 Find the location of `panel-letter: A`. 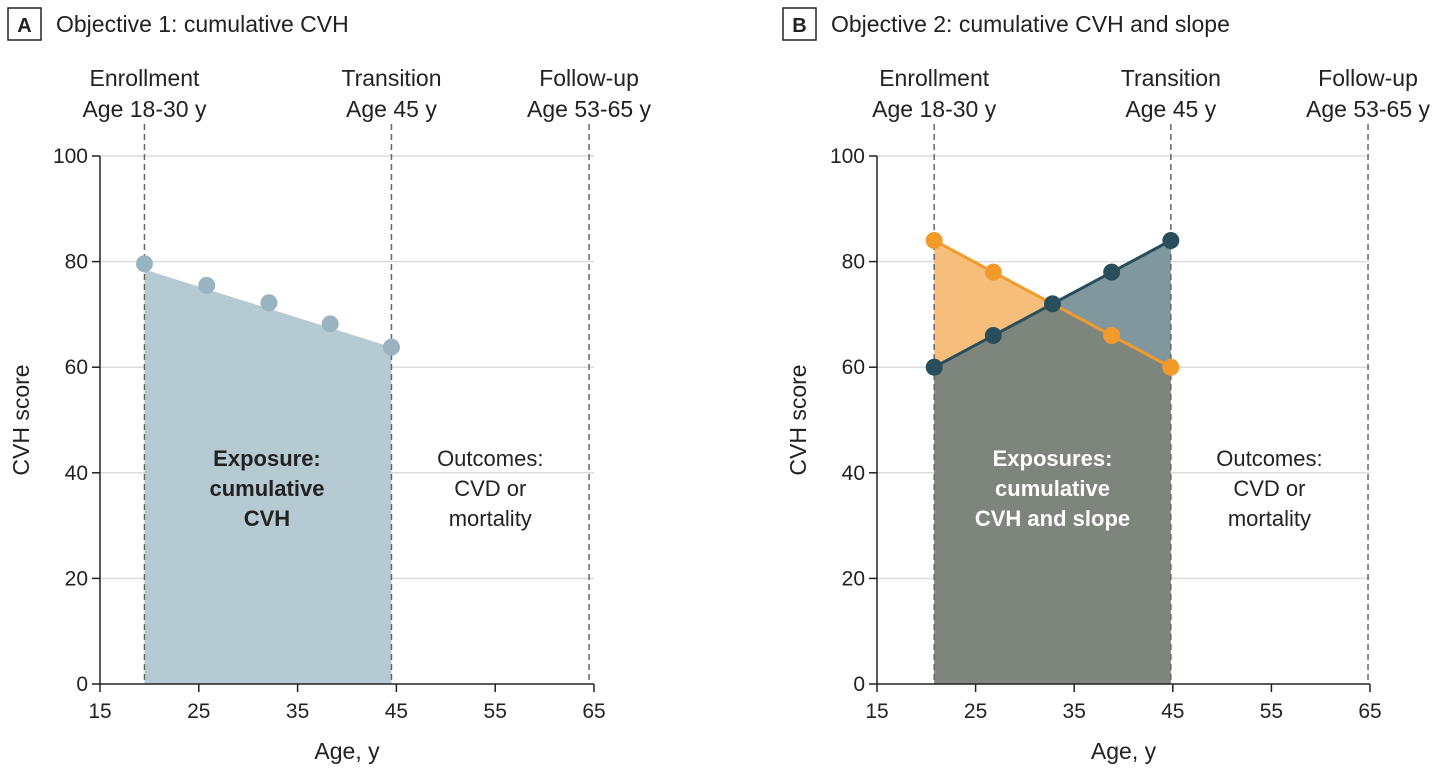

panel-letter: A is located at coordinates (24, 26).